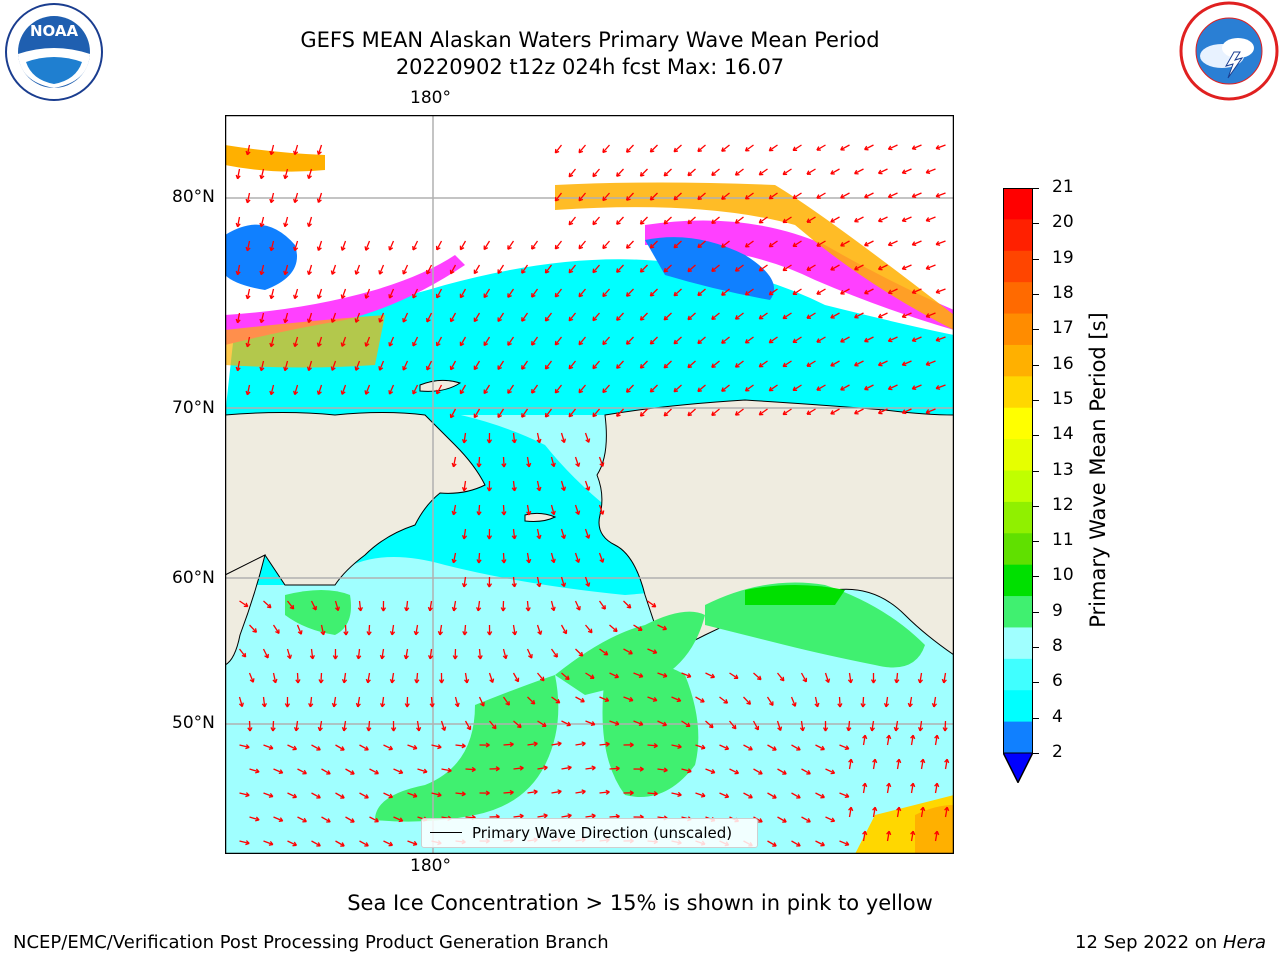  Describe the element at coordinates (1018, 486) in the screenshot. I see `colorbar` at that location.